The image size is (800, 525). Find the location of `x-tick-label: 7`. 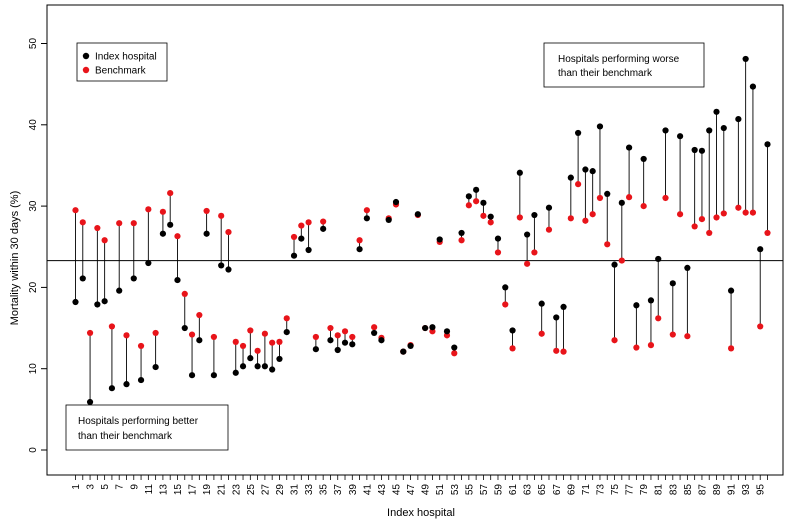

x-tick-label: 7 is located at coordinates (120, 487).